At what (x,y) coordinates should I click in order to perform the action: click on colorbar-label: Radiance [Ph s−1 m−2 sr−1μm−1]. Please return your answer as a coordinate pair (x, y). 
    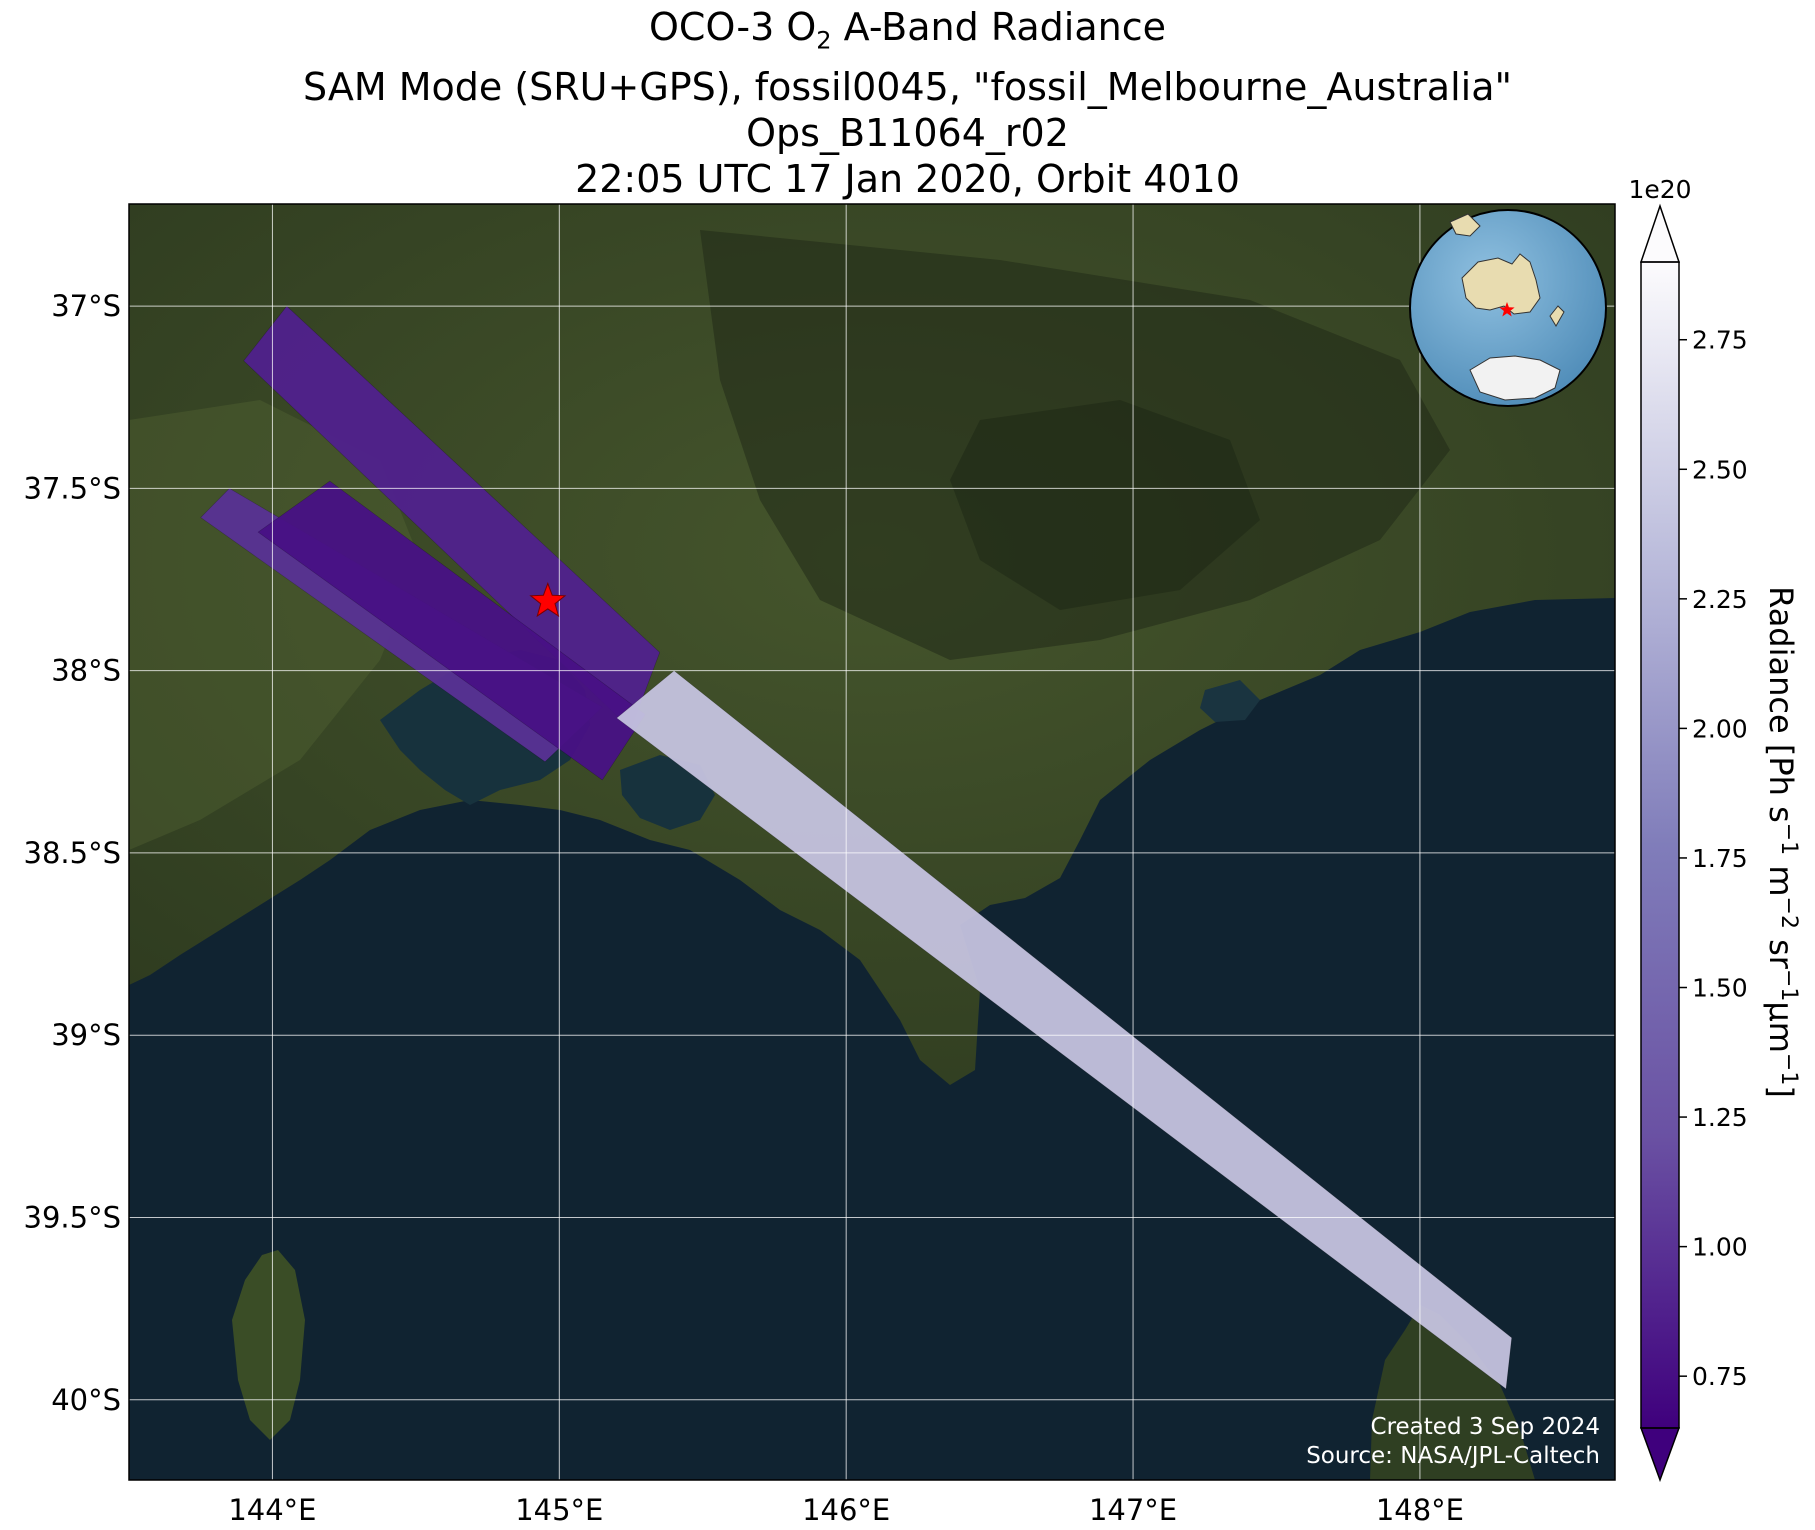
    Looking at the image, I should click on (1782, 842).